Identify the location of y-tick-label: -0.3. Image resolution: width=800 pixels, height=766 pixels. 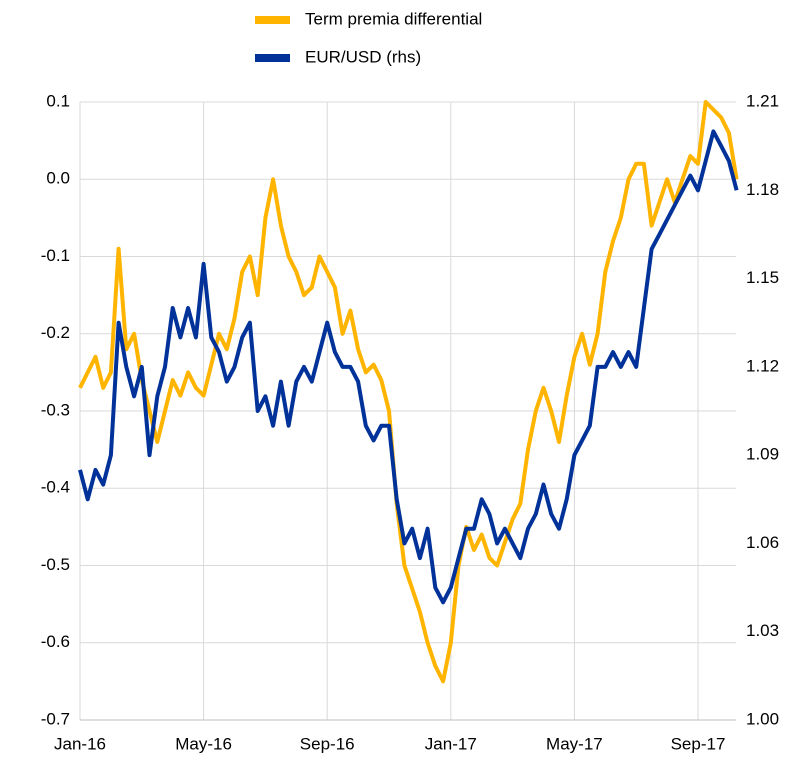
(55, 409).